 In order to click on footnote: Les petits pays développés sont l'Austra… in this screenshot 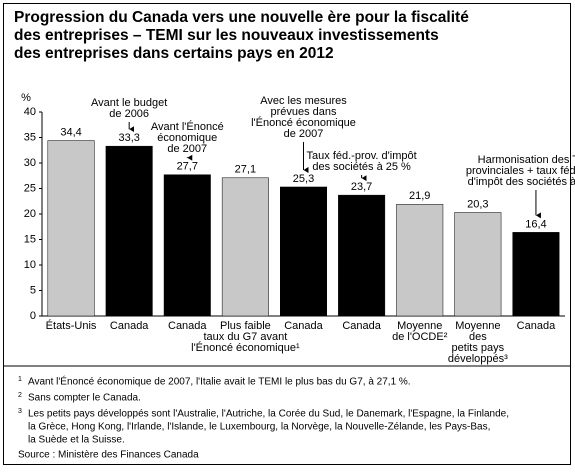, I will do `click(268, 414)`.